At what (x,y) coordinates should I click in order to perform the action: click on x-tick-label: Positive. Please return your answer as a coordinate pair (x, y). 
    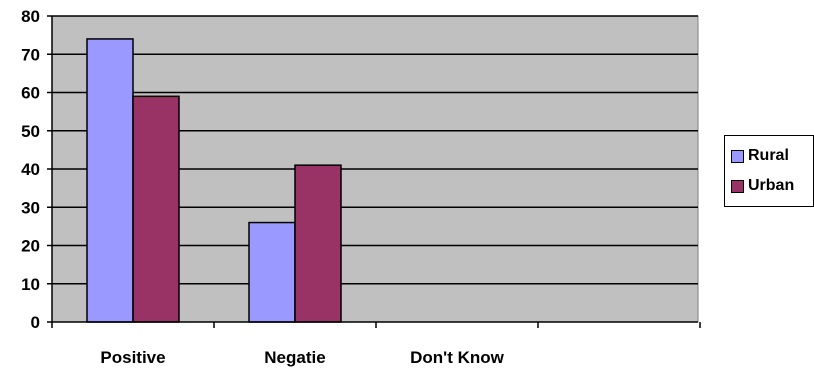
    Looking at the image, I should click on (132, 357).